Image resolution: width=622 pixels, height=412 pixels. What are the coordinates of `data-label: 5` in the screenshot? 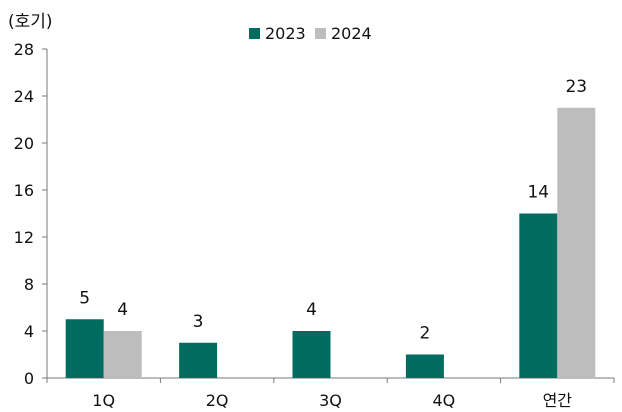 It's located at (84, 298).